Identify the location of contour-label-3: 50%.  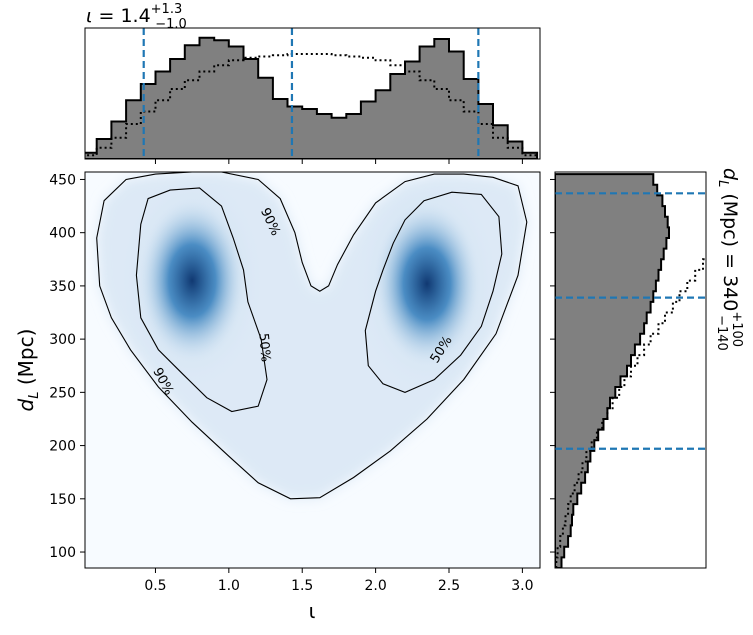
(263, 348).